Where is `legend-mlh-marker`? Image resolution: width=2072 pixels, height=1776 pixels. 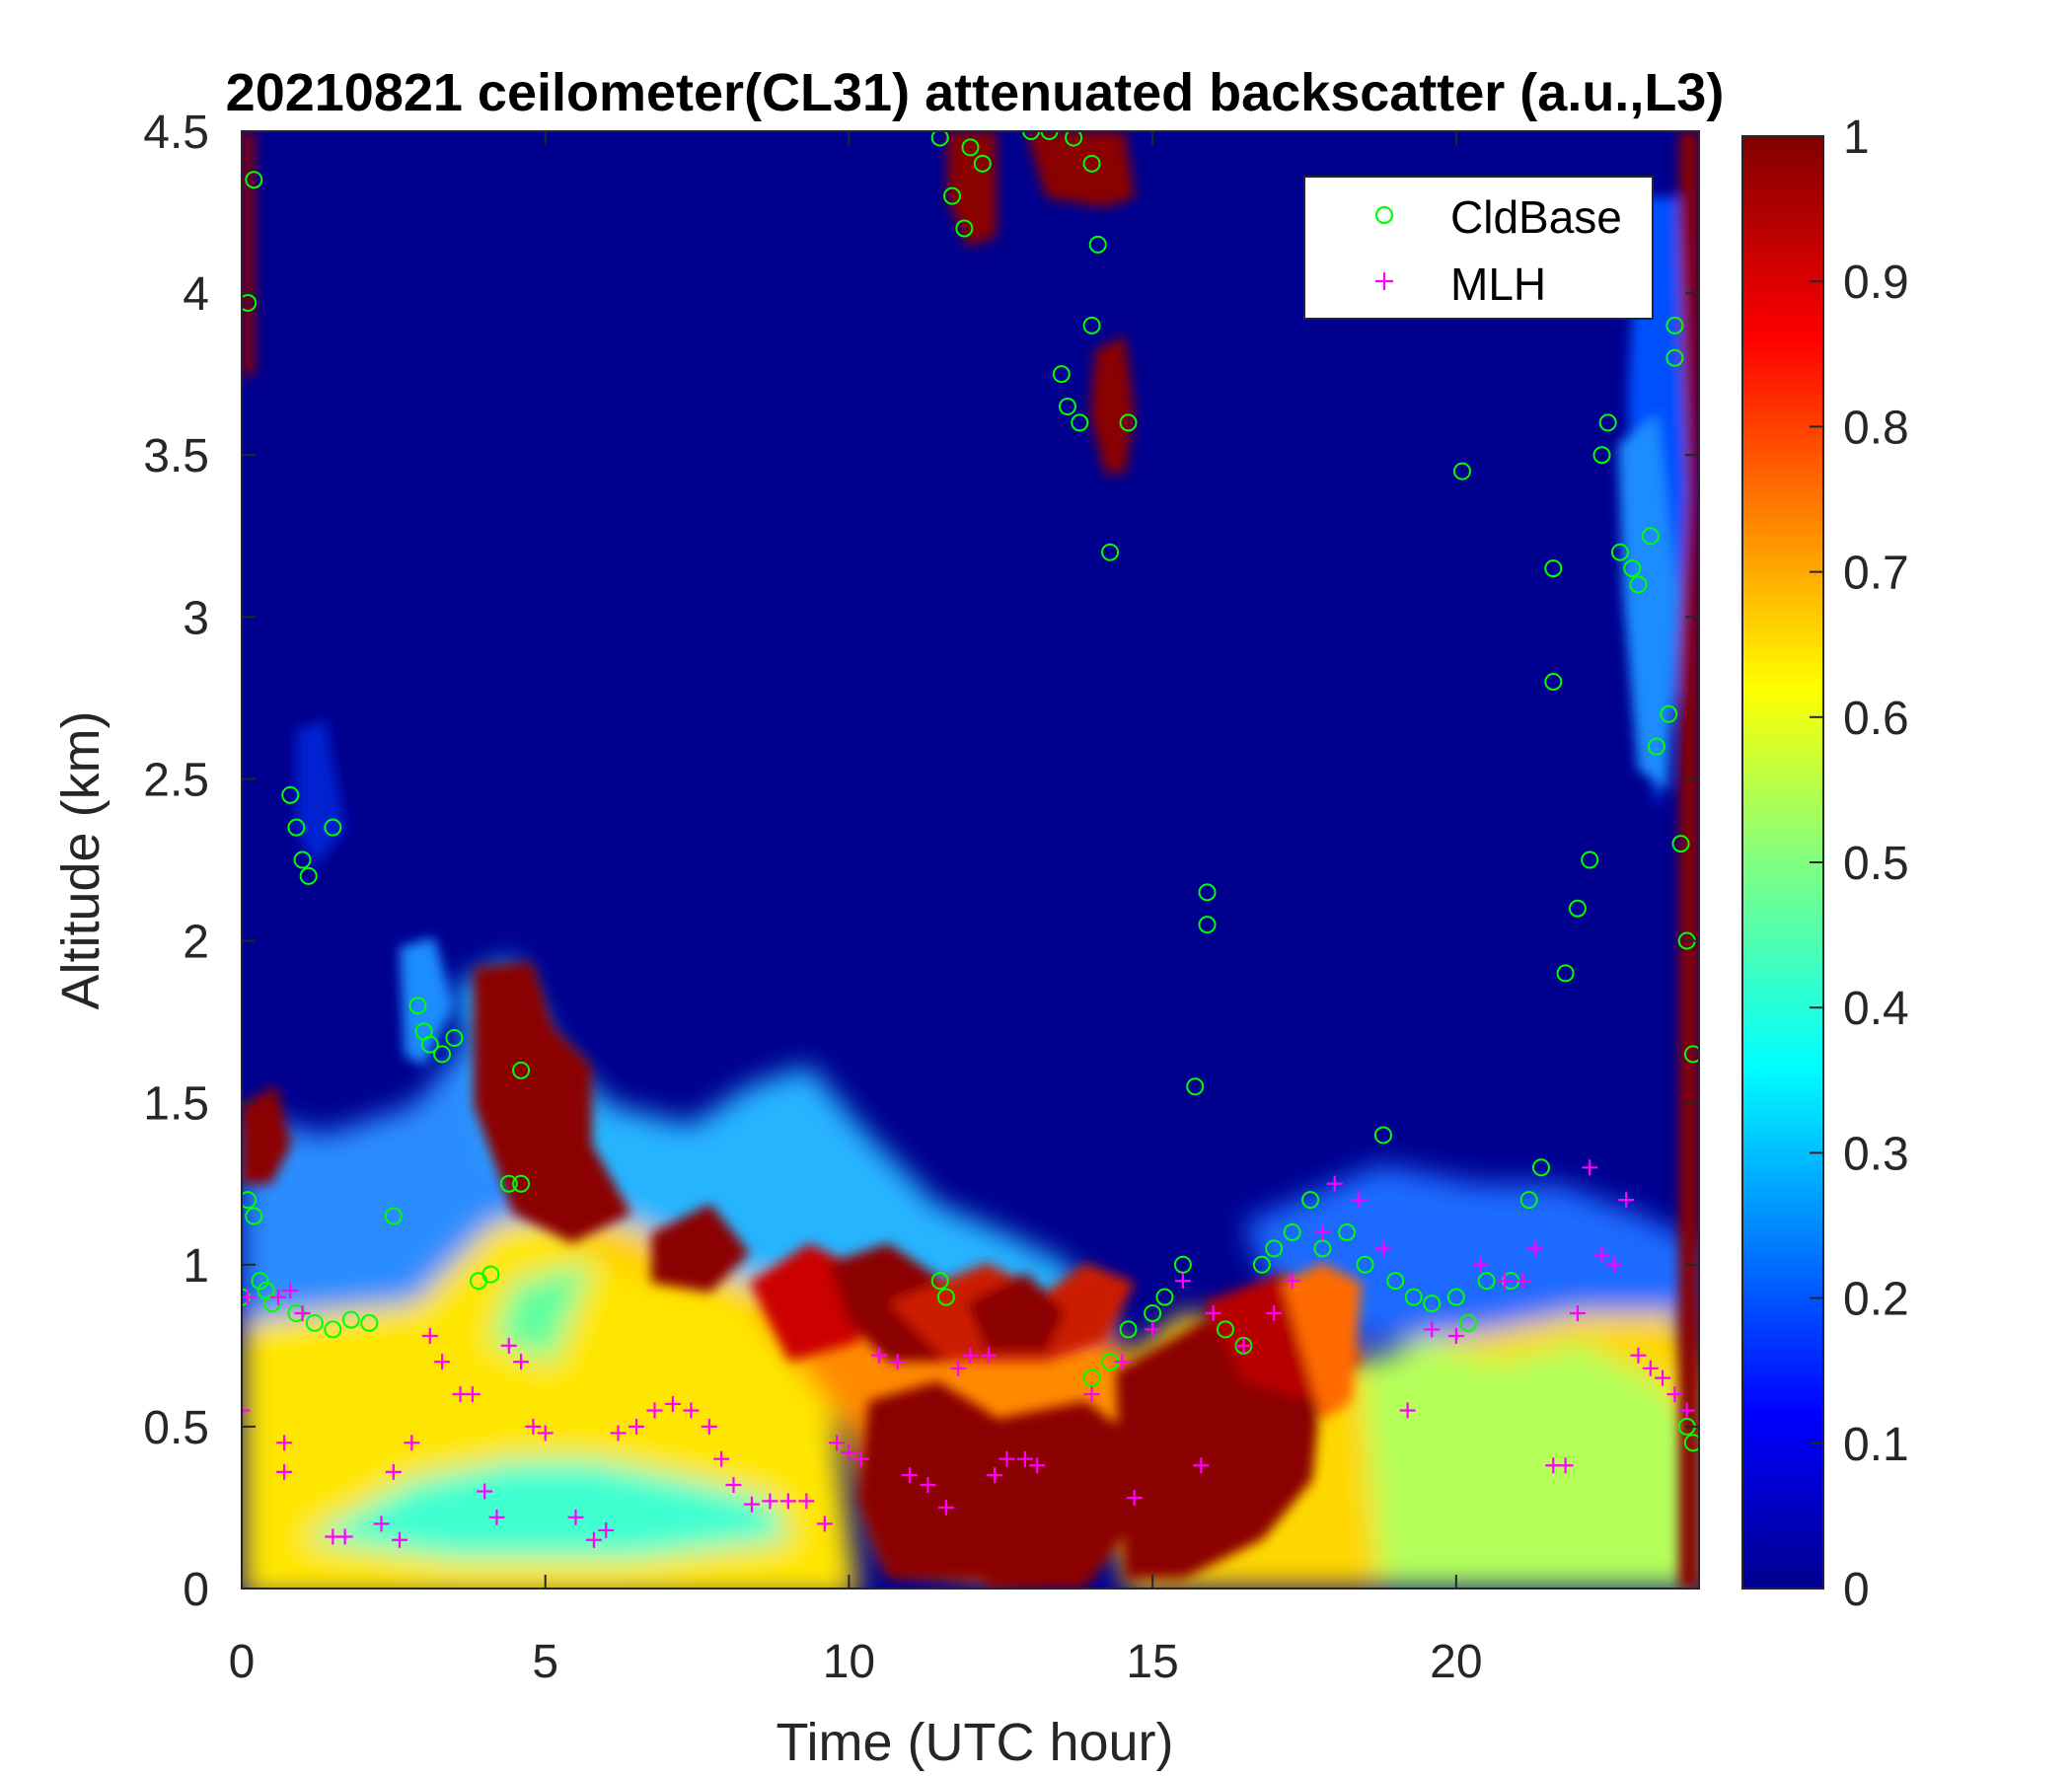
legend-mlh-marker is located at coordinates (1384, 281).